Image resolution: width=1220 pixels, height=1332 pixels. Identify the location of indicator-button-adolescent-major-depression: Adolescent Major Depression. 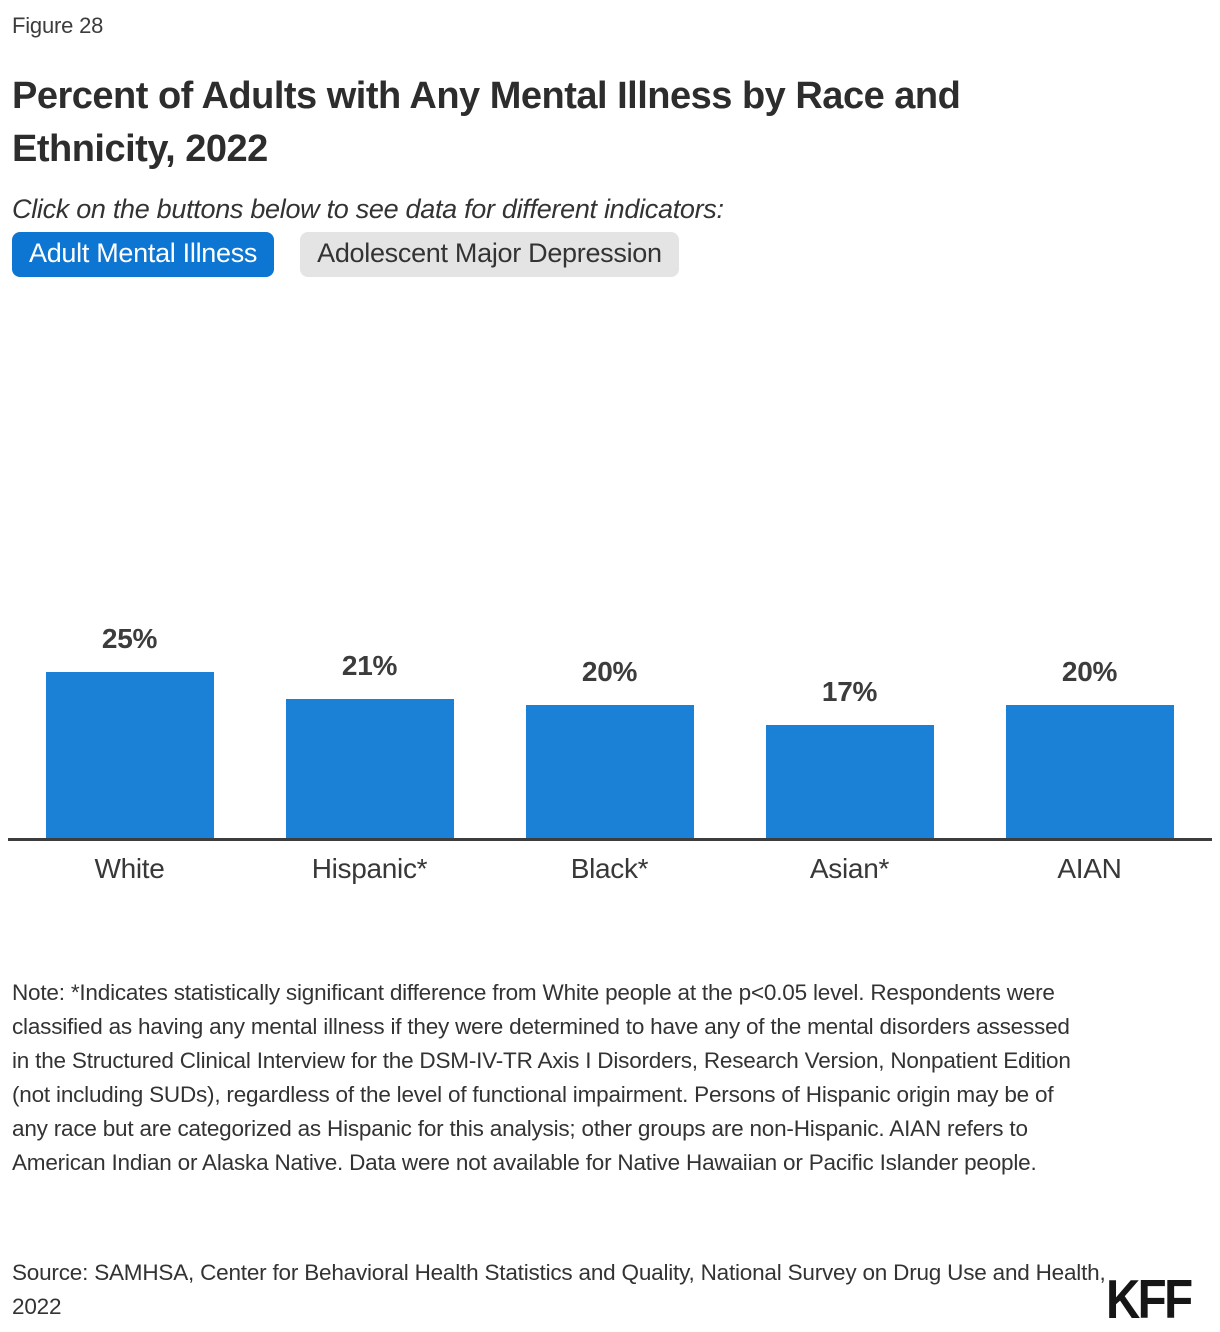
(489, 254).